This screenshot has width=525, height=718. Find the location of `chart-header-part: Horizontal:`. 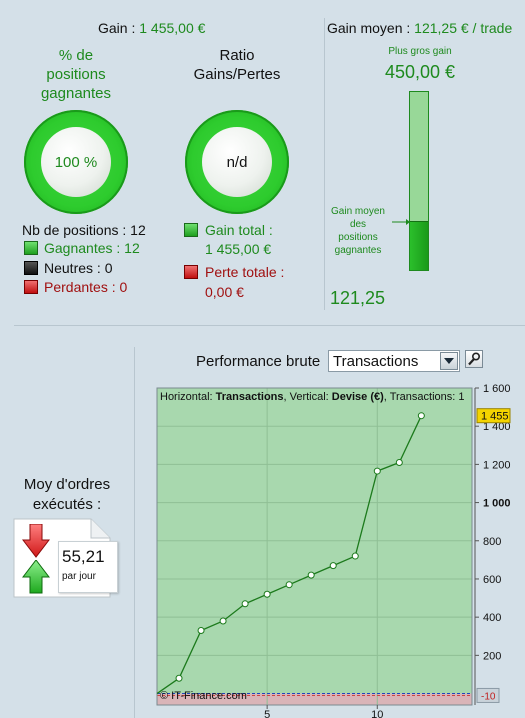

chart-header-part: Horizontal: is located at coordinates (188, 397).